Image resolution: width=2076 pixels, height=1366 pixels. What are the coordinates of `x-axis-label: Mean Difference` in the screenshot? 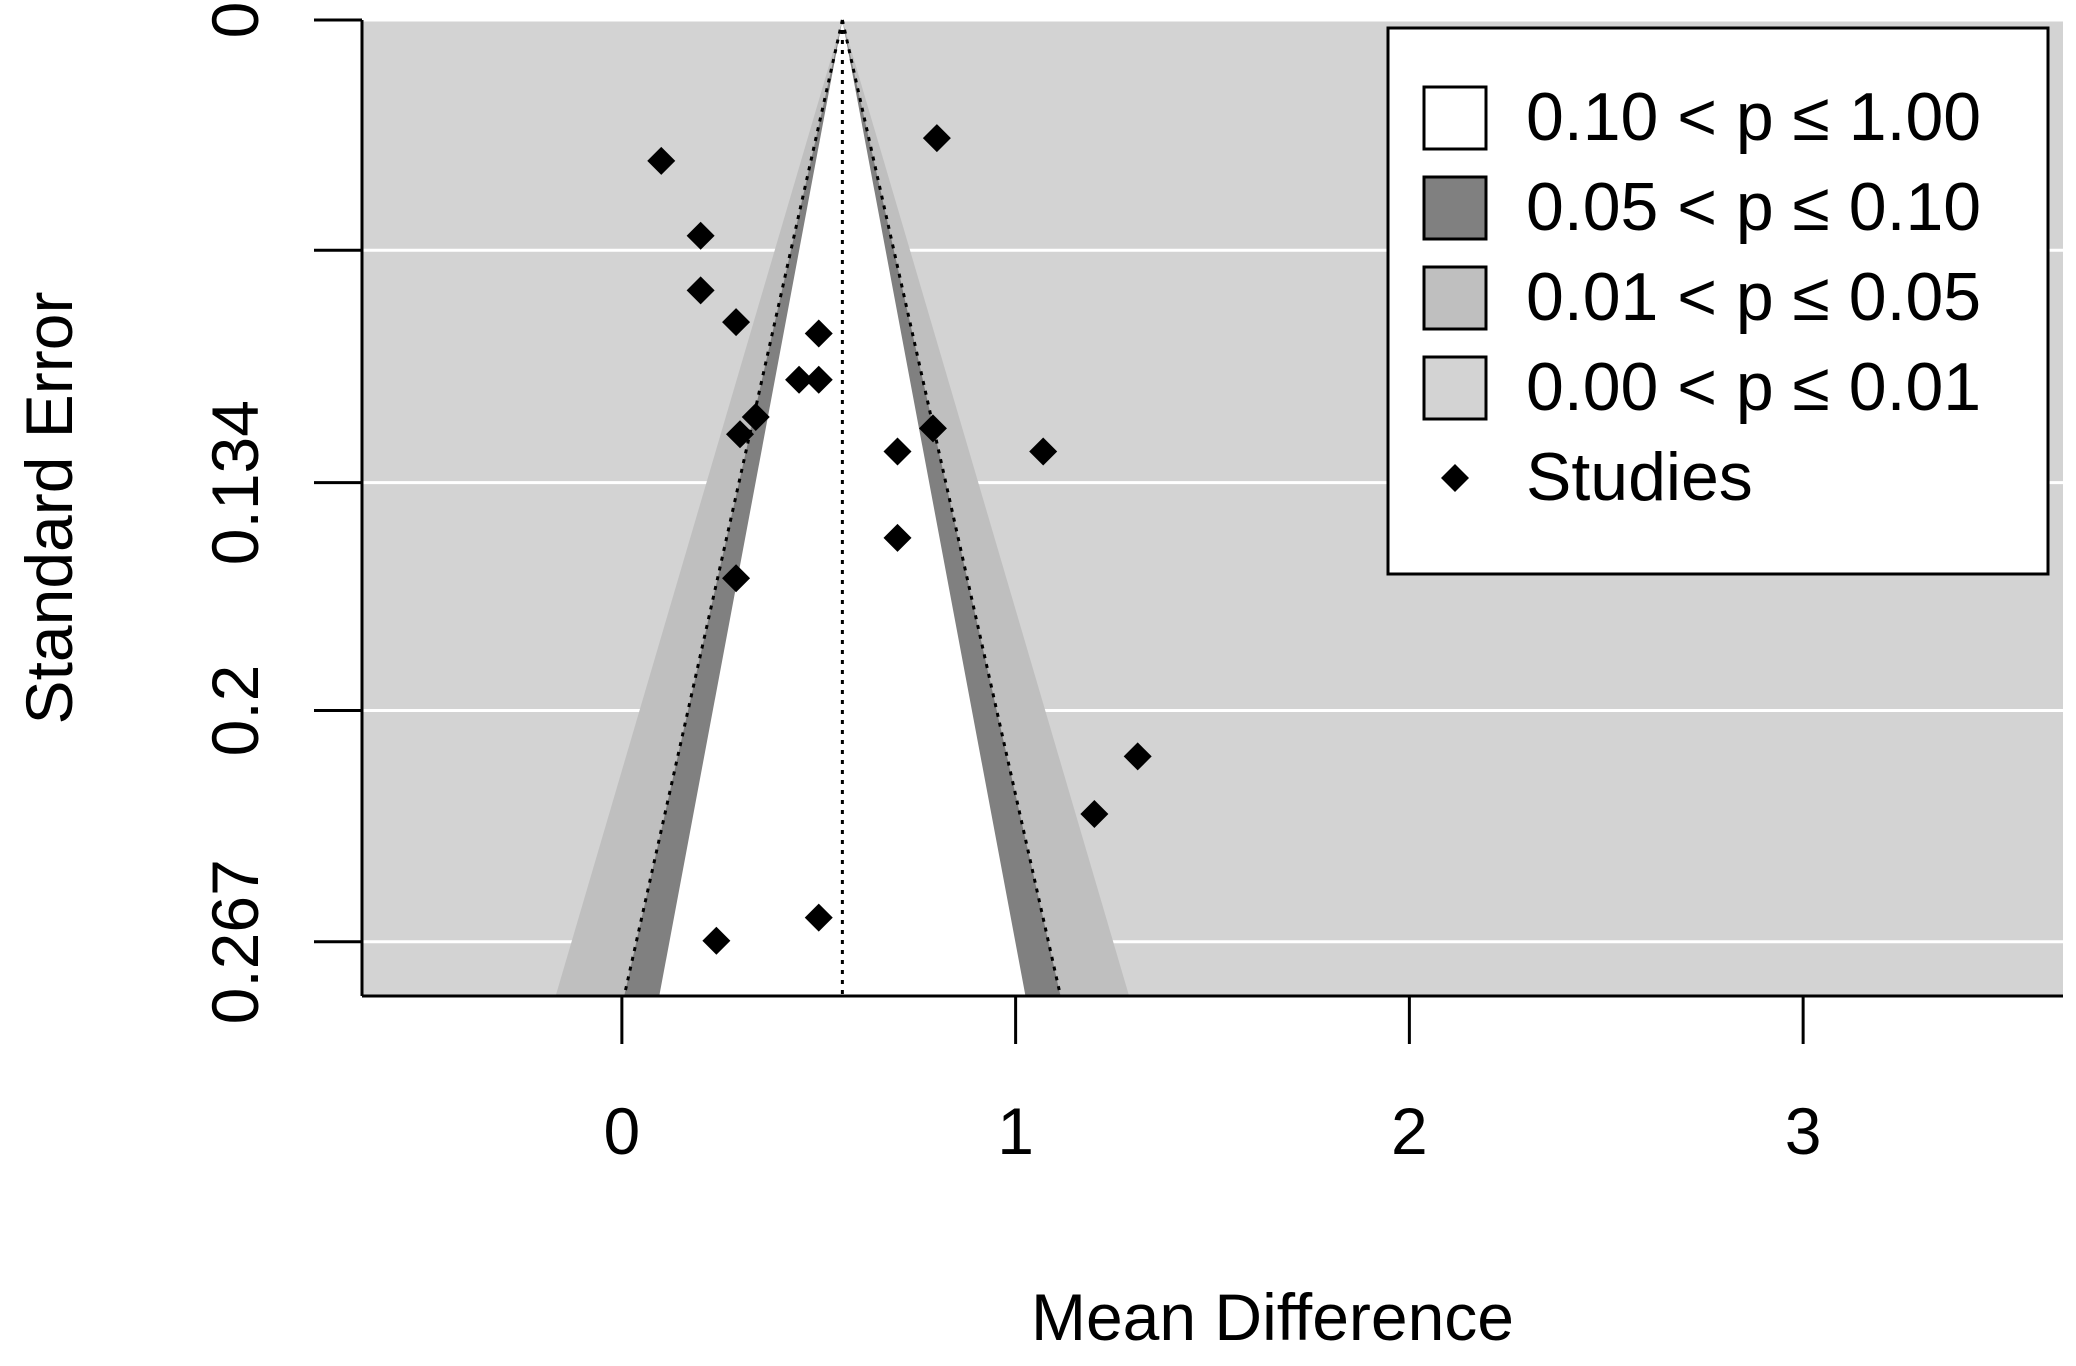 It's located at (1272, 1317).